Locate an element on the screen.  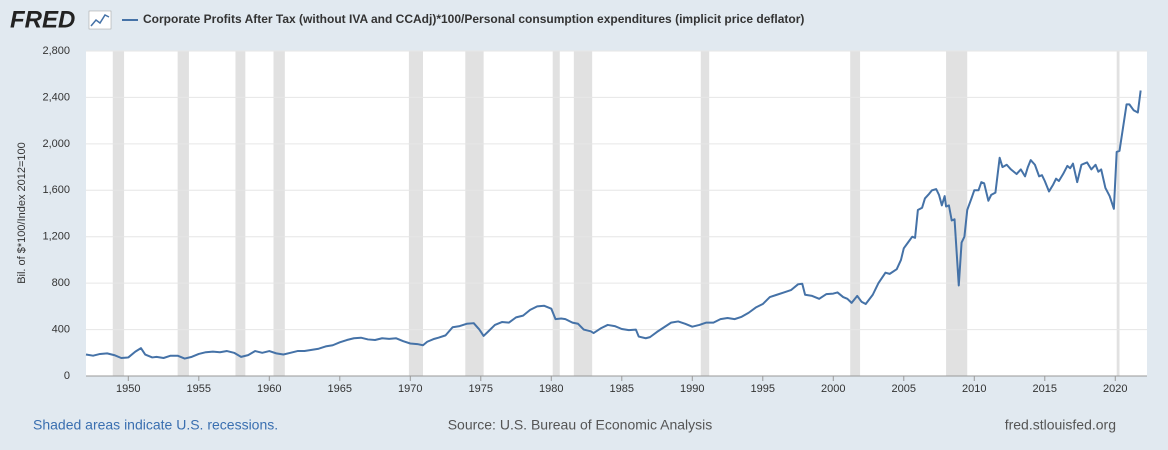
y-tick-label: 400 is located at coordinates (61, 329).